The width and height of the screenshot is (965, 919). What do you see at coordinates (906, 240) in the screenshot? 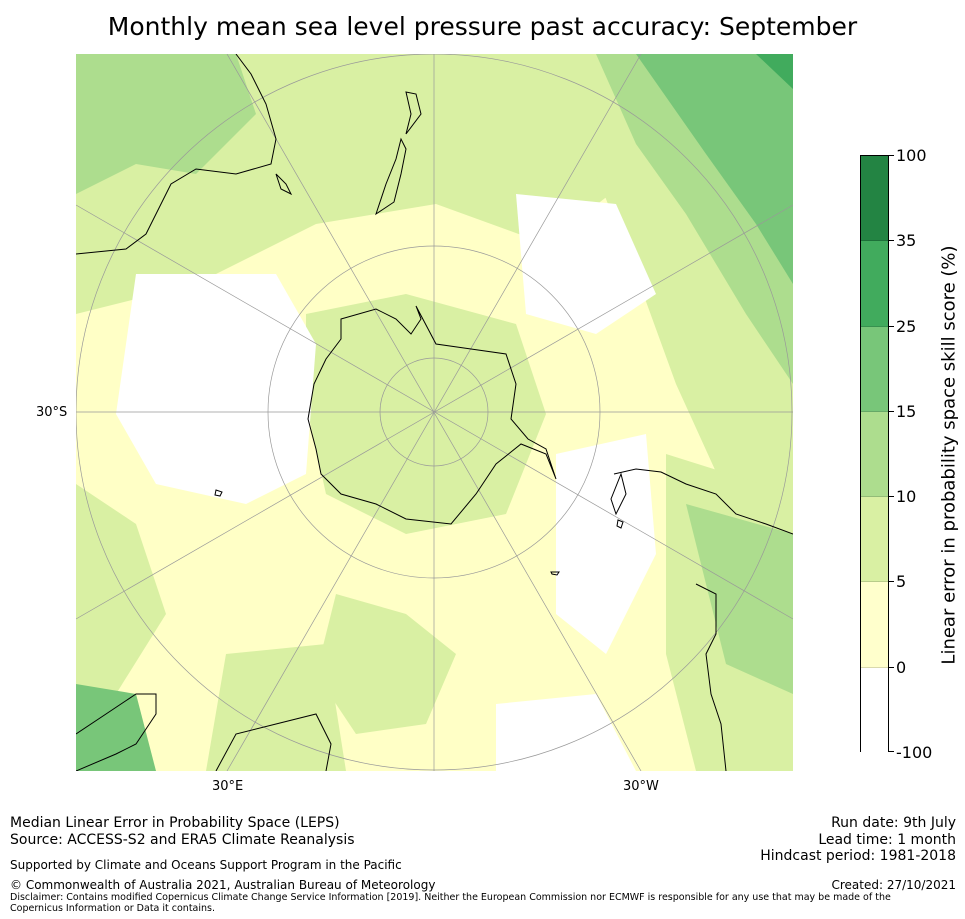
I see `colorbar-tick-label: 35` at bounding box center [906, 240].